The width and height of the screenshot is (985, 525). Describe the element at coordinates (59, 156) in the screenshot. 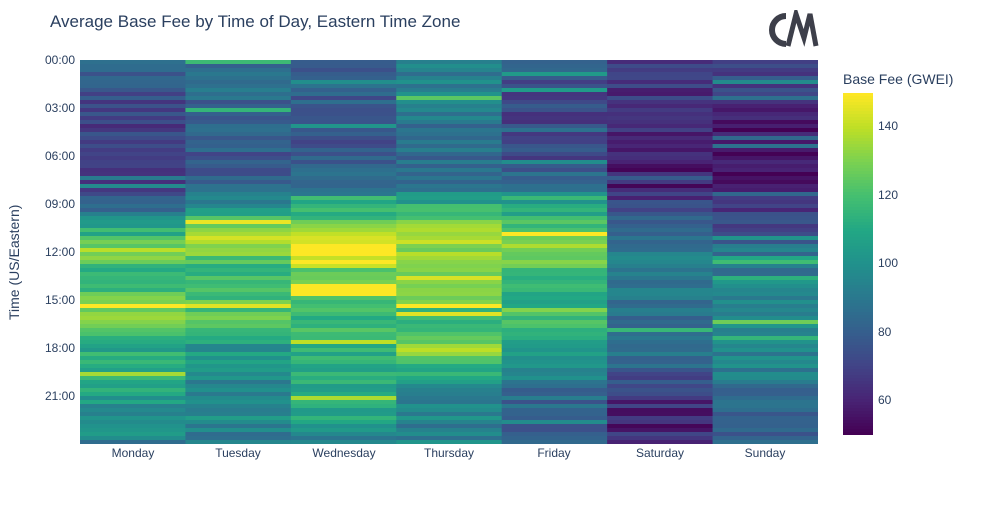

I see `y-tick-label: 06:00` at that location.